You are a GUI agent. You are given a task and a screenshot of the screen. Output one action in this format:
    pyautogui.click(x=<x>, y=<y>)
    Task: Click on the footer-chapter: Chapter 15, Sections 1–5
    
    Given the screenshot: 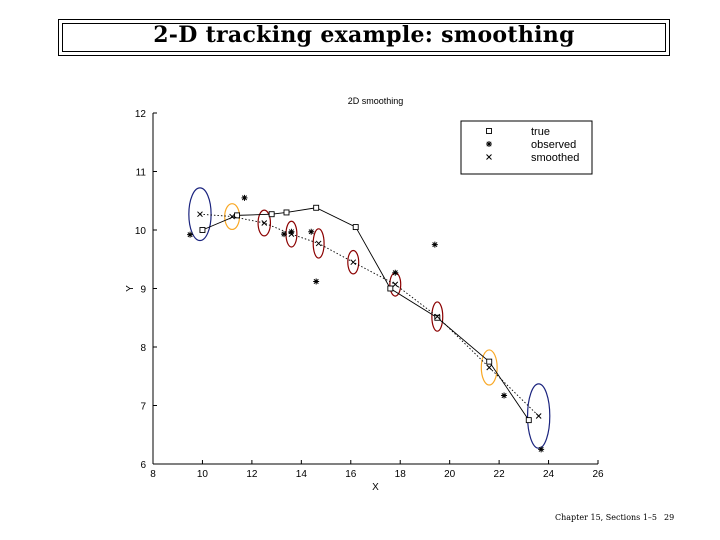 What is the action you would take?
    pyautogui.click(x=606, y=517)
    